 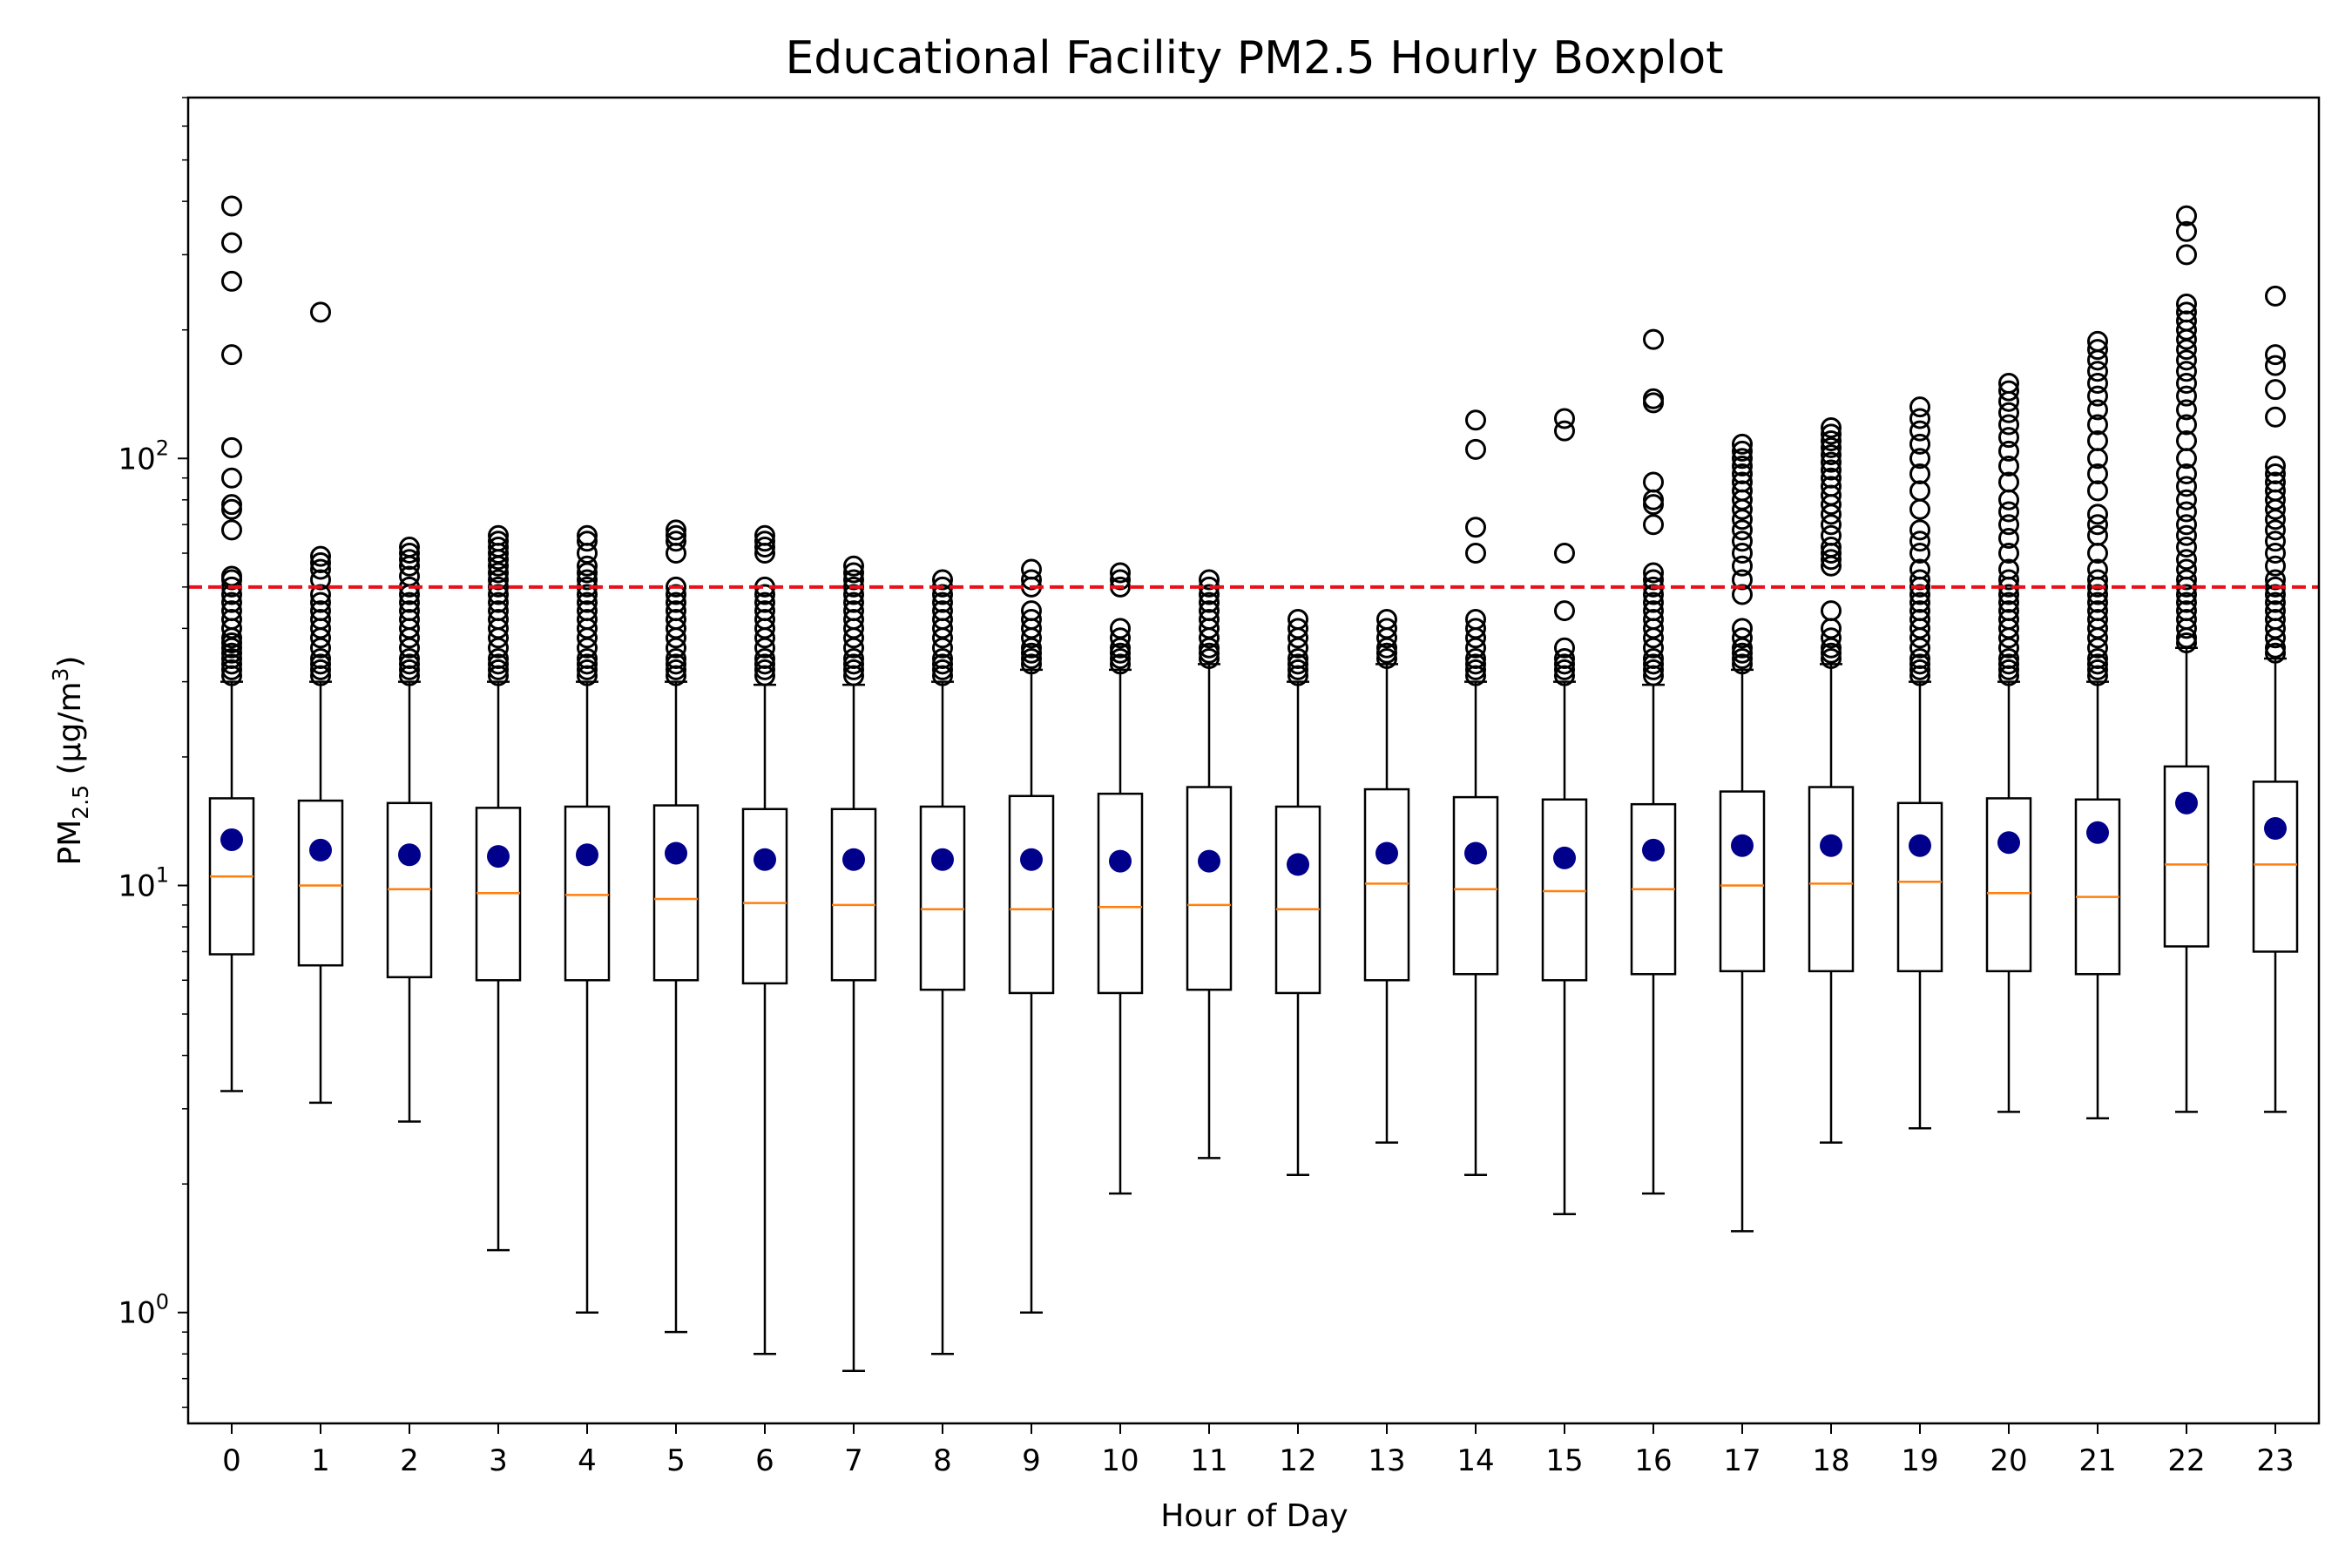 What do you see at coordinates (143, 1310) in the screenshot?
I see `y-tick-label: 100` at bounding box center [143, 1310].